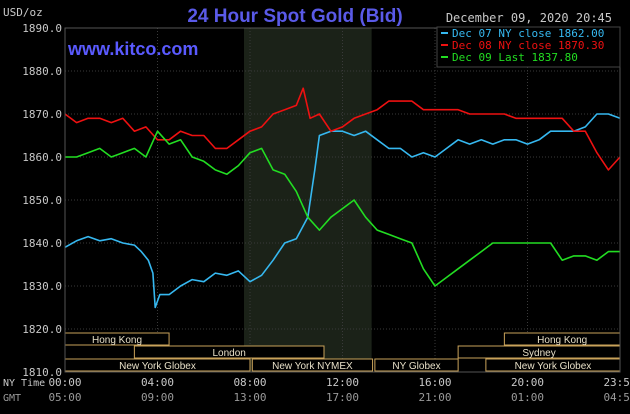 The image size is (630, 414). Describe the element at coordinates (42, 372) in the screenshot. I see `y-tick-label: 1810.0` at that location.